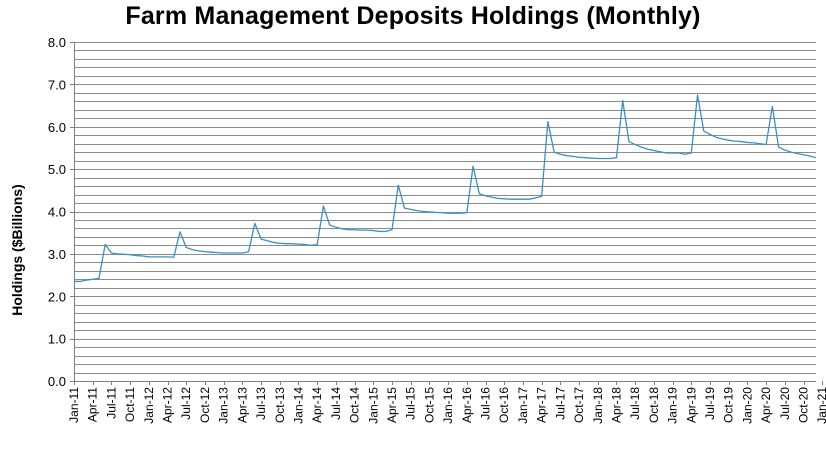 The image size is (826, 464). Describe the element at coordinates (57, 169) in the screenshot. I see `y-tick-label: 5.0` at that location.